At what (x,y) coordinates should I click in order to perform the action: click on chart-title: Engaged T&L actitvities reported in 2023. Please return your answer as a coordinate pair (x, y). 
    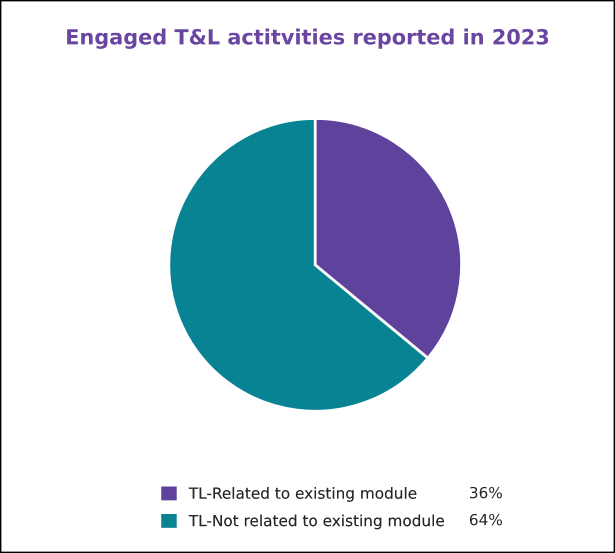
    Looking at the image, I should click on (307, 38).